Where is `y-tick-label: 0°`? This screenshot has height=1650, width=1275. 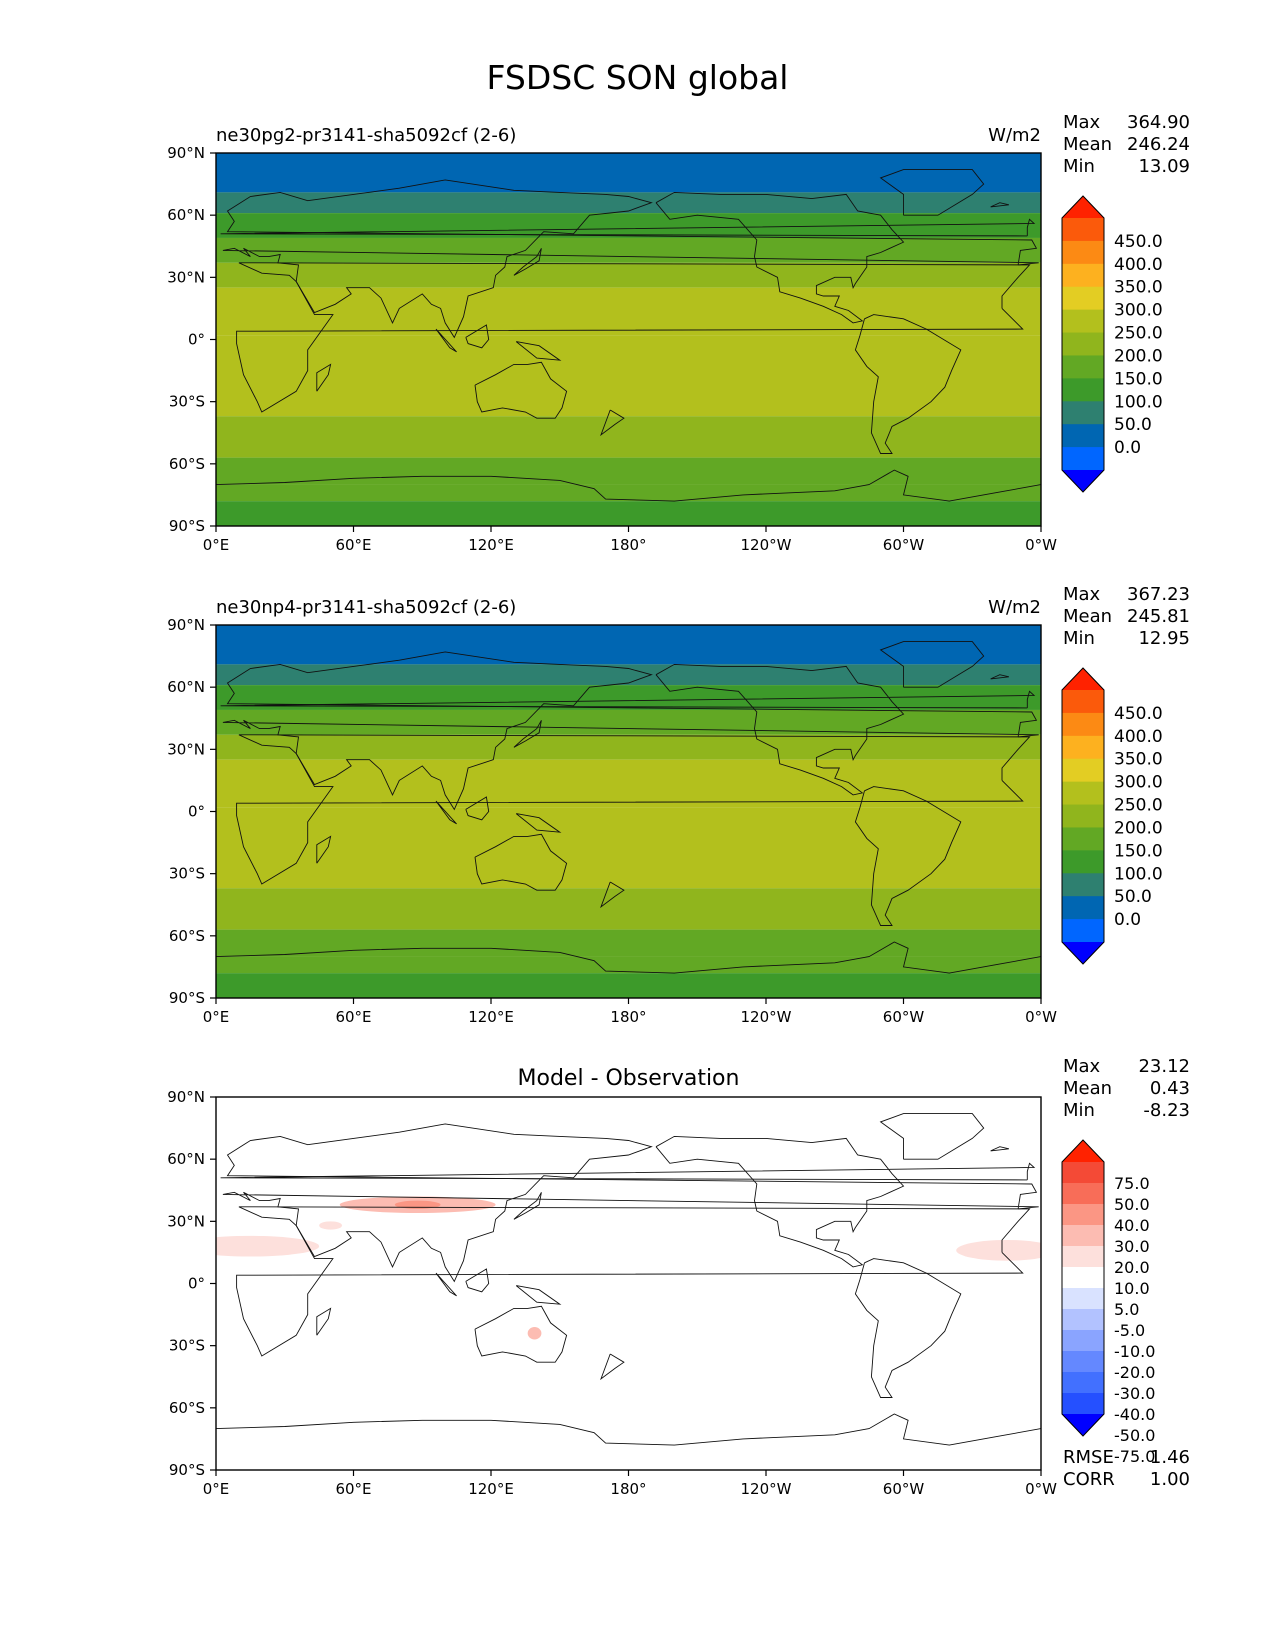
y-tick-label: 0° is located at coordinates (196, 340).